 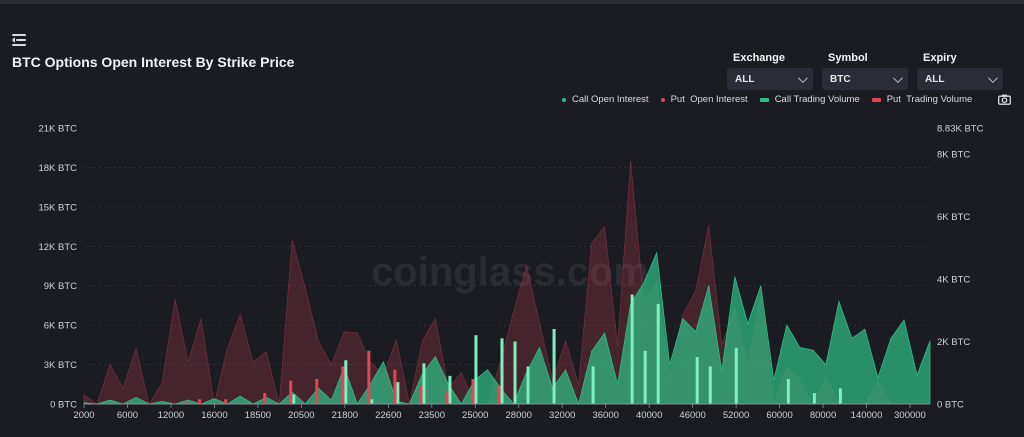 I want to click on exchange-filter: Exchange ALL, so click(x=770, y=71).